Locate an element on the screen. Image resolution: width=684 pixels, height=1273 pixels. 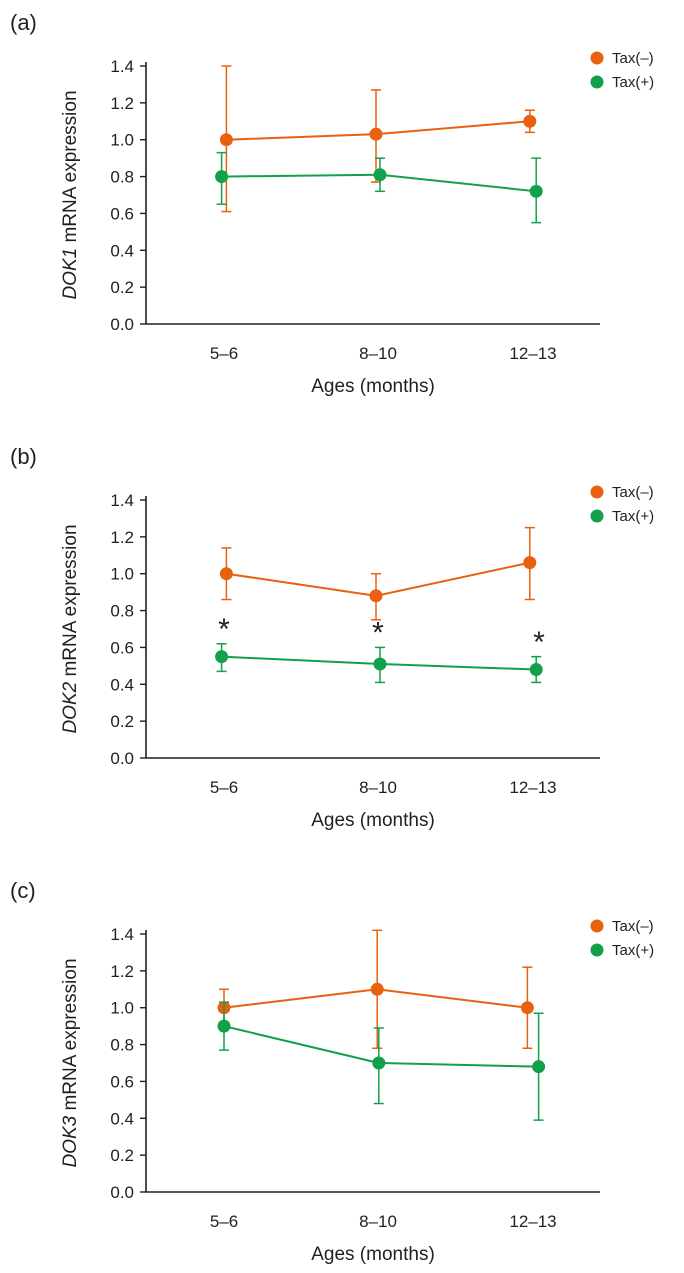
y-axis-label: DOK2 mRNA expression is located at coordinates (70, 628).